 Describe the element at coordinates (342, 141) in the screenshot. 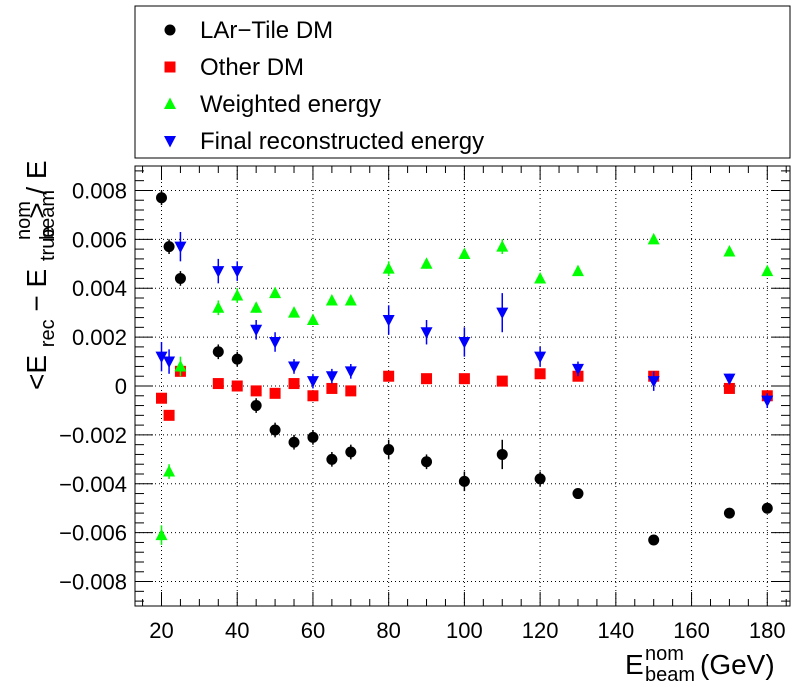

I see `legend-label: Final reconstructed energy` at that location.